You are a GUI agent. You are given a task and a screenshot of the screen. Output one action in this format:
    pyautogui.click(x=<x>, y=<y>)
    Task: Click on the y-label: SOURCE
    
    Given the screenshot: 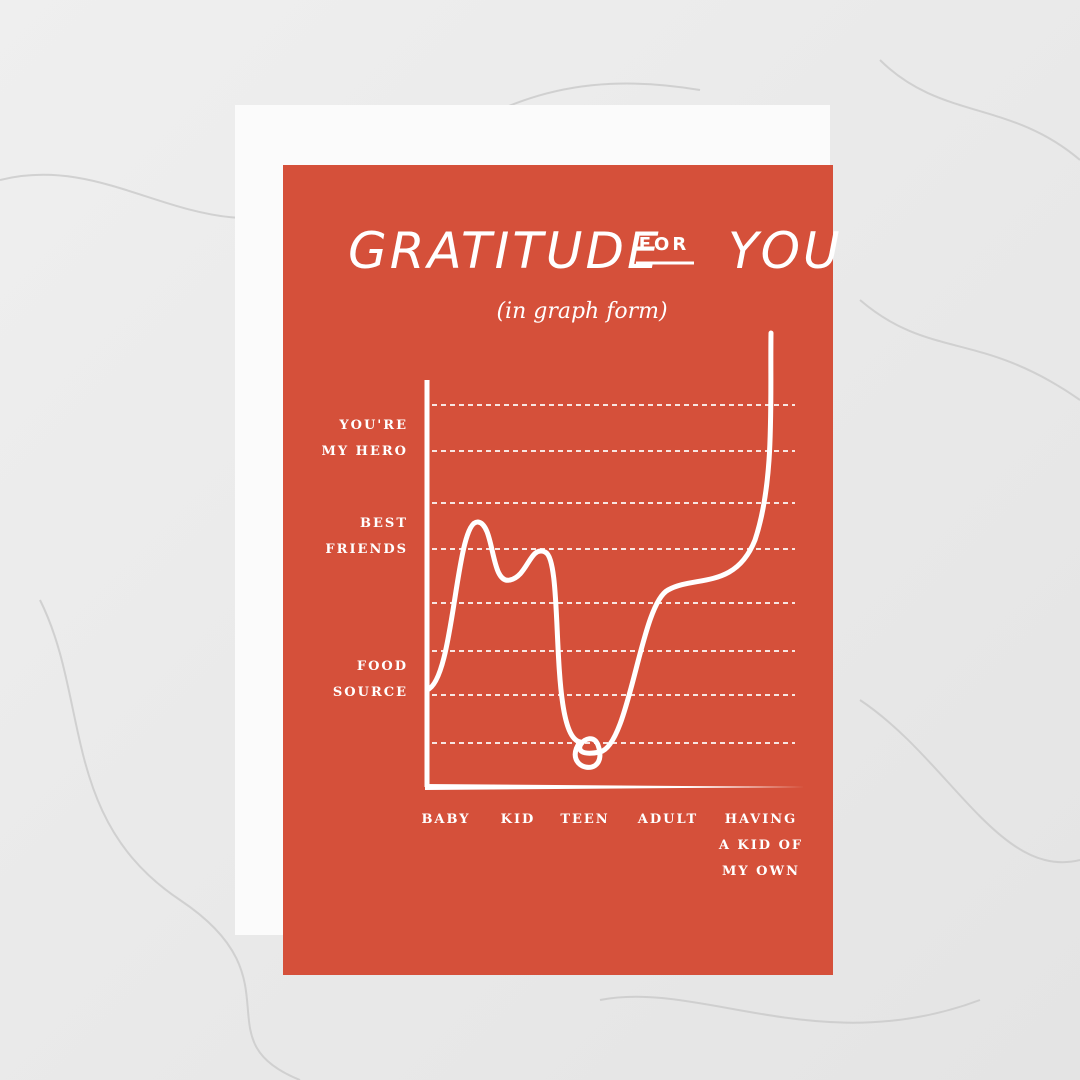 What is the action you would take?
    pyautogui.click(x=370, y=692)
    